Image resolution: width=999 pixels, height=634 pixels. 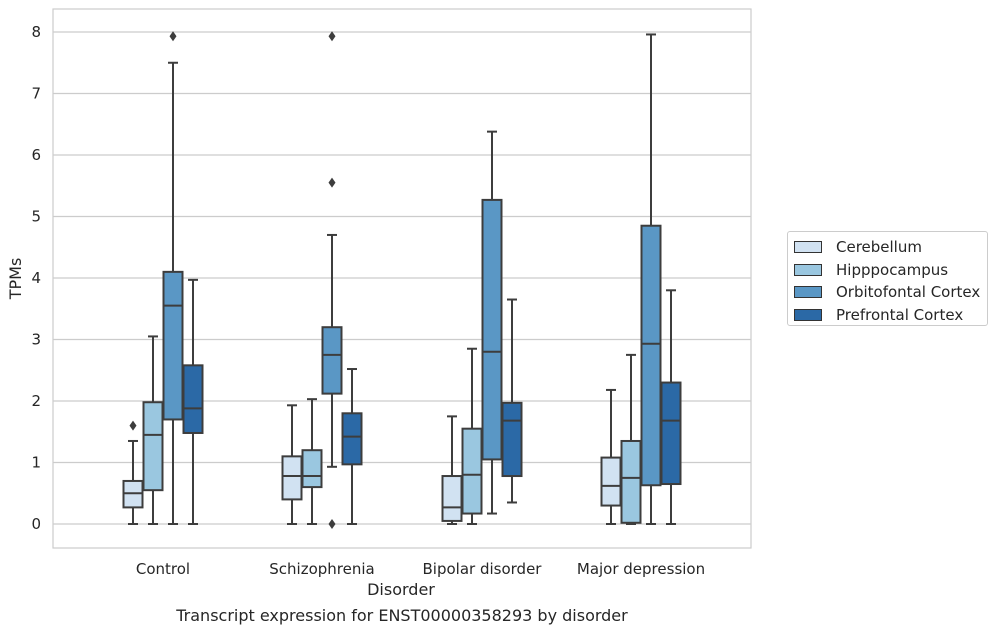 I want to click on x-tick-label: Major depression, so click(x=641, y=569).